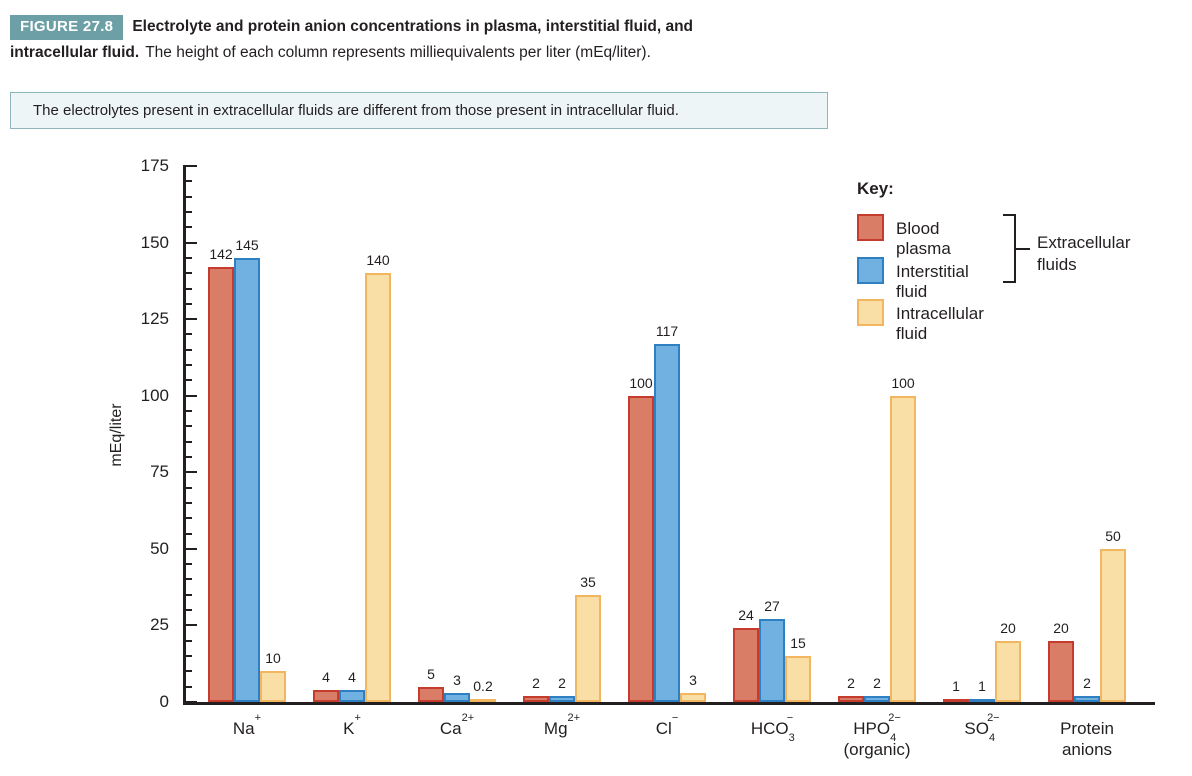  What do you see at coordinates (667, 725) in the screenshot?
I see `category-label: Cl−` at bounding box center [667, 725].